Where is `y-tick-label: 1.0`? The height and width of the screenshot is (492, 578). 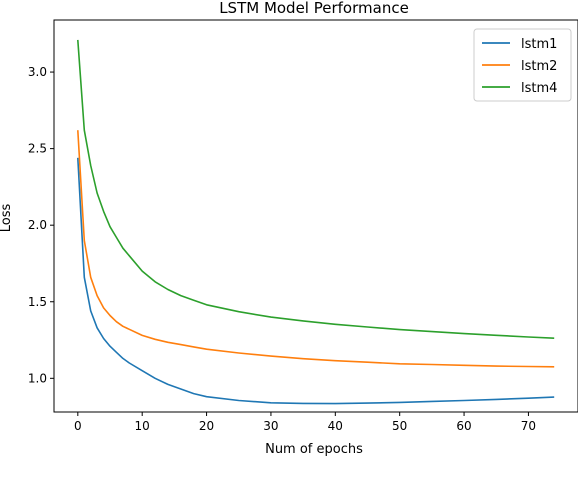
y-tick-label: 1.0 is located at coordinates (37, 378).